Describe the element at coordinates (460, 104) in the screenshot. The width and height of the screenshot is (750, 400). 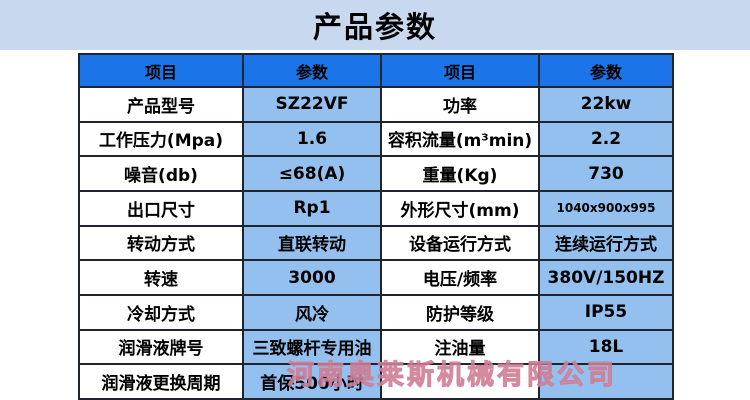
I see `cell-item: 功率` at that location.